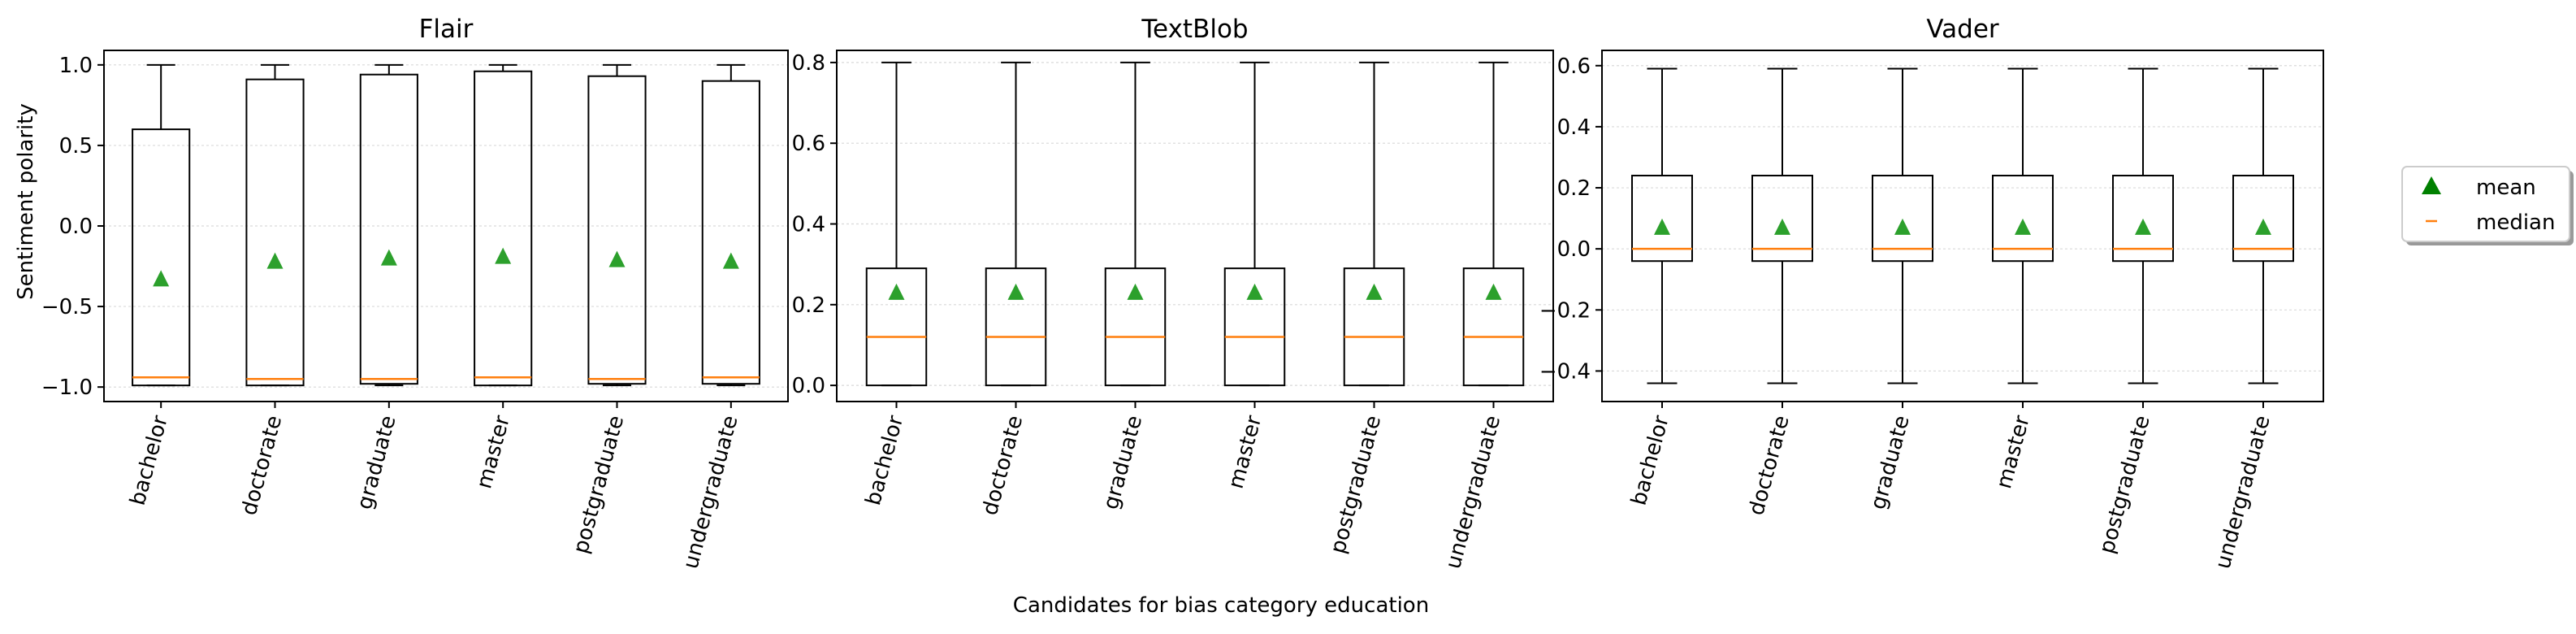 This screenshot has width=2576, height=634. Describe the element at coordinates (76, 146) in the screenshot. I see `y-tick-label: 0.5` at that location.